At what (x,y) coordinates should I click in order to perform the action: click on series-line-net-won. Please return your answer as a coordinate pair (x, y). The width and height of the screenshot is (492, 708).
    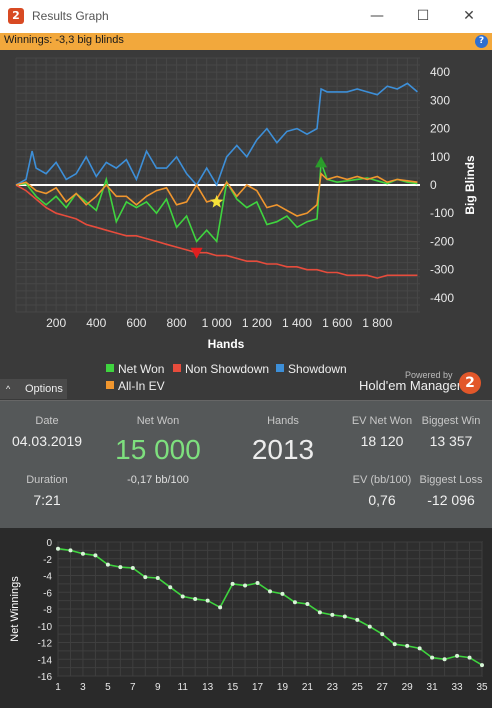
    Looking at the image, I should click on (216, 203).